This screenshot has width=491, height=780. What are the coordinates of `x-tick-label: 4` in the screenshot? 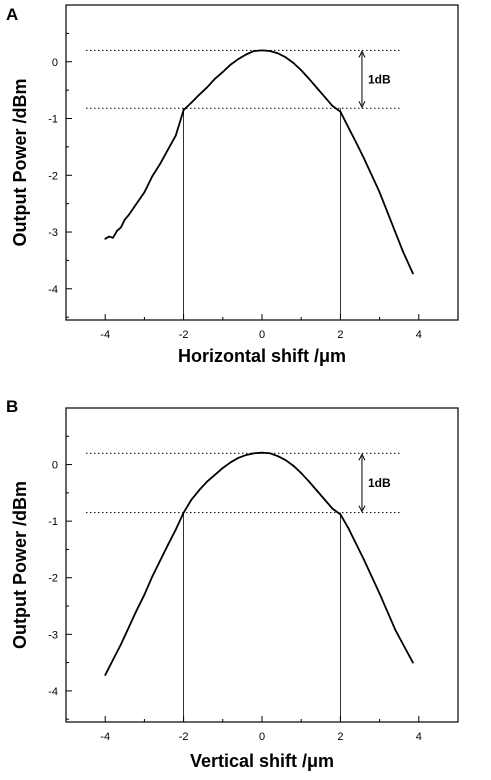 It's located at (419, 335).